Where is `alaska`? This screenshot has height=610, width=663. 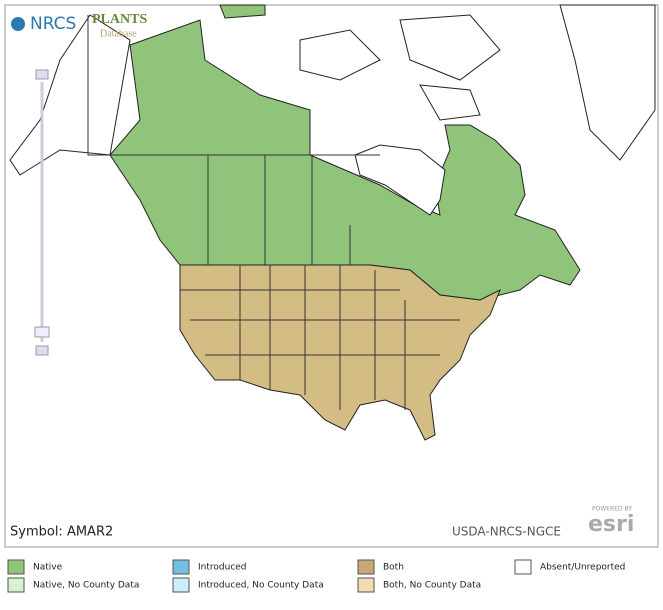
alaska is located at coordinates (70, 95).